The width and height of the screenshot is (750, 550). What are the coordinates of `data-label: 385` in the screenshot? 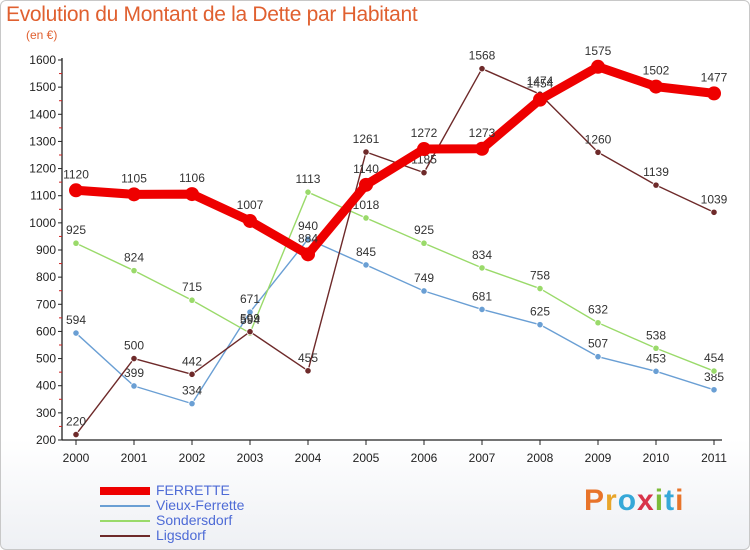 It's located at (714, 377).